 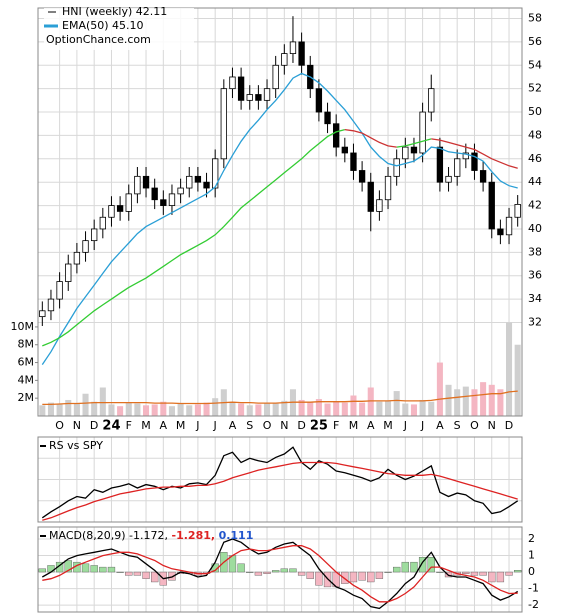 I want to click on y-tick-label: 50, so click(x=535, y=111).